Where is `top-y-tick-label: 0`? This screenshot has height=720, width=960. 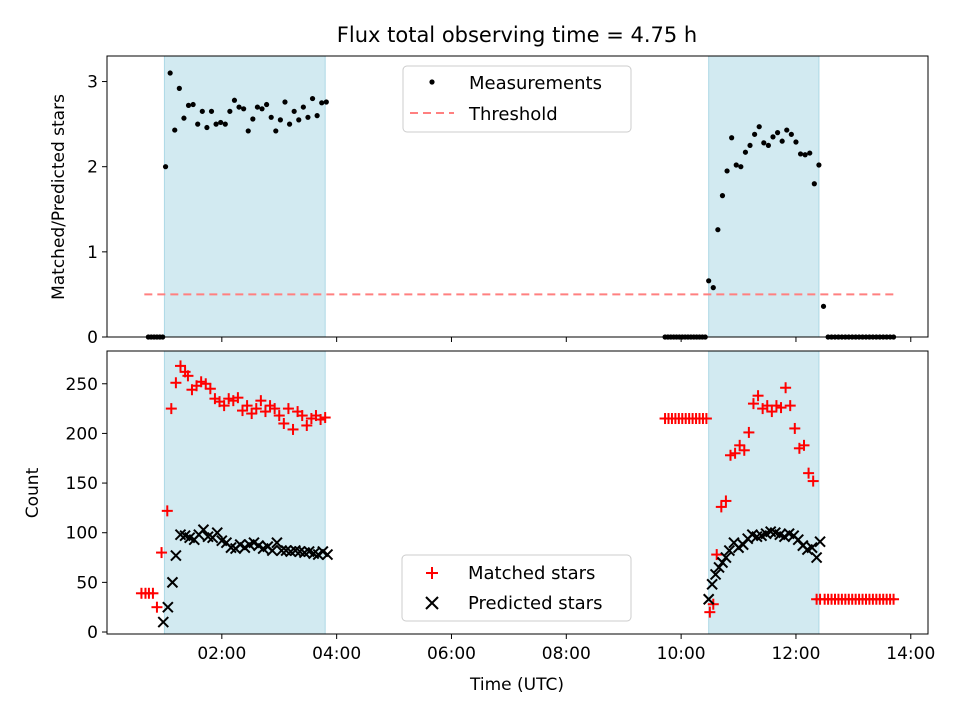 top-y-tick-label: 0 is located at coordinates (92, 338).